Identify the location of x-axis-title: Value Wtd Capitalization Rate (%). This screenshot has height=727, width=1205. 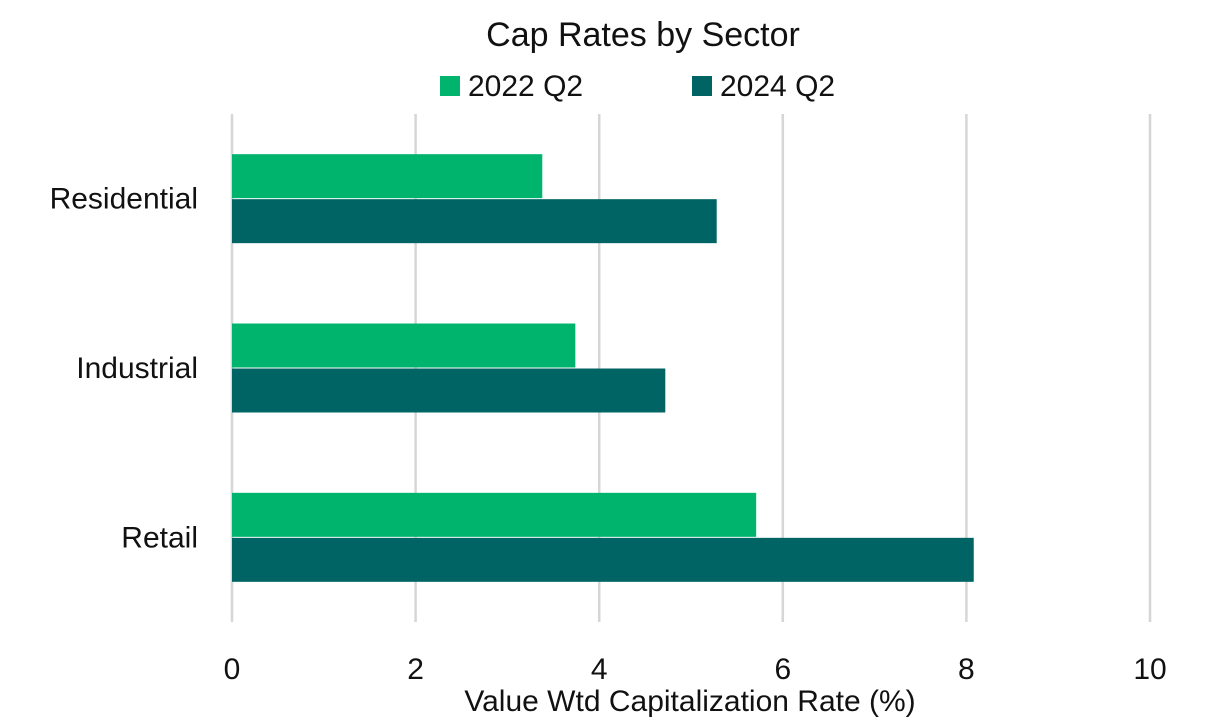
(689, 701).